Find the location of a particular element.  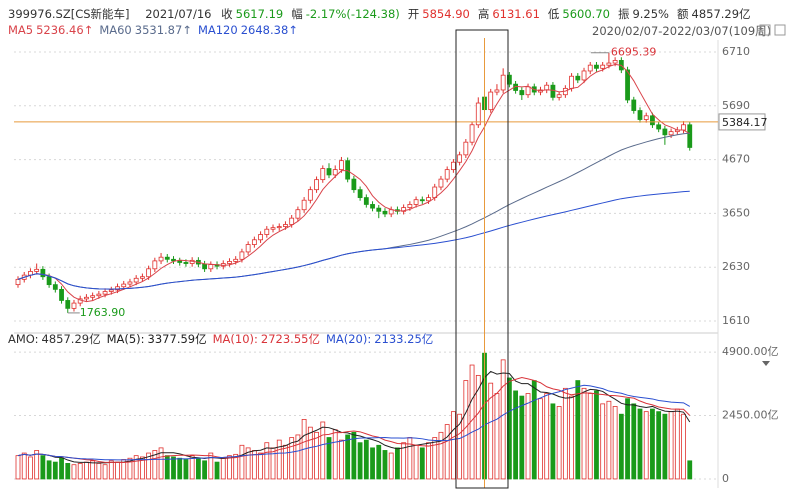

crosshair-label-box is located at coordinates (742, 122).